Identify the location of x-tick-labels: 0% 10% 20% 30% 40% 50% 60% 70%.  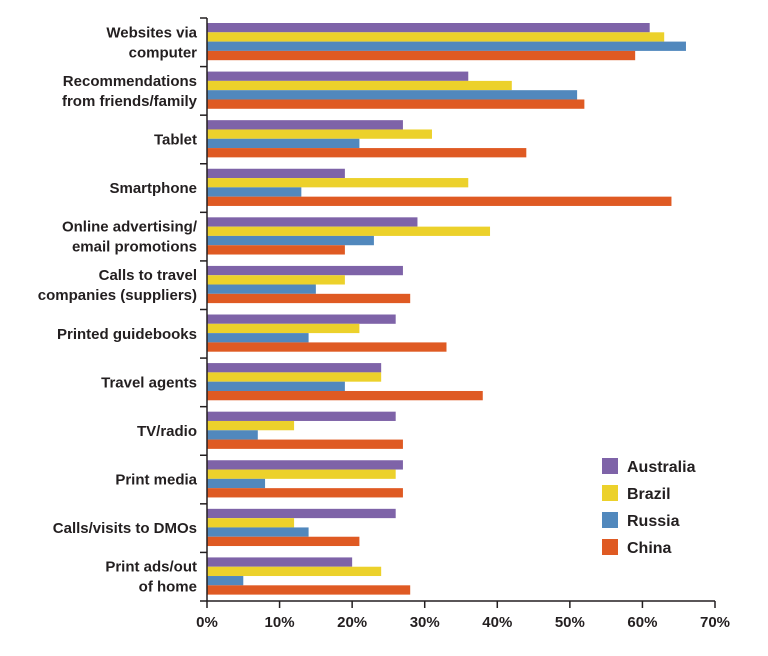
(463, 622).